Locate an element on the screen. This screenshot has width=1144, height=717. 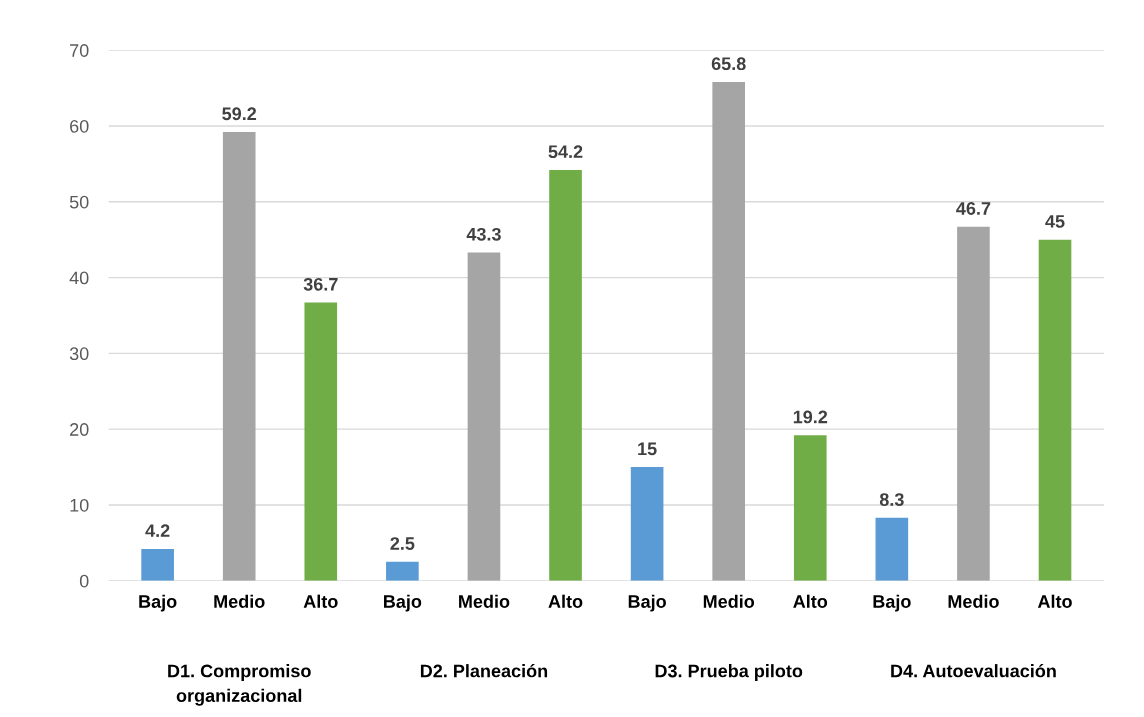
data-label: 45 is located at coordinates (1055, 221).